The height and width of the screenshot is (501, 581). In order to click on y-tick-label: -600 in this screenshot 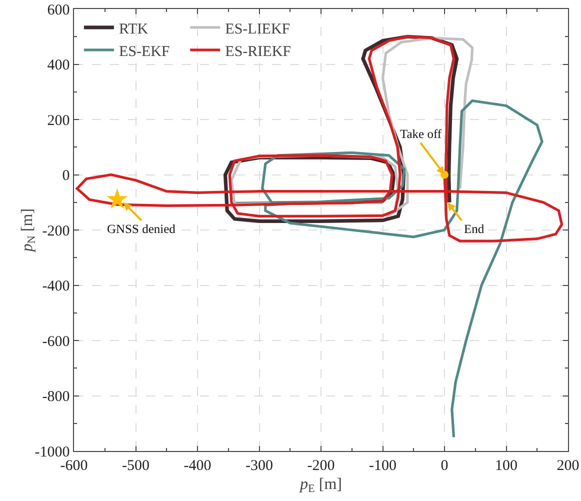, I will do `click(56, 342)`.